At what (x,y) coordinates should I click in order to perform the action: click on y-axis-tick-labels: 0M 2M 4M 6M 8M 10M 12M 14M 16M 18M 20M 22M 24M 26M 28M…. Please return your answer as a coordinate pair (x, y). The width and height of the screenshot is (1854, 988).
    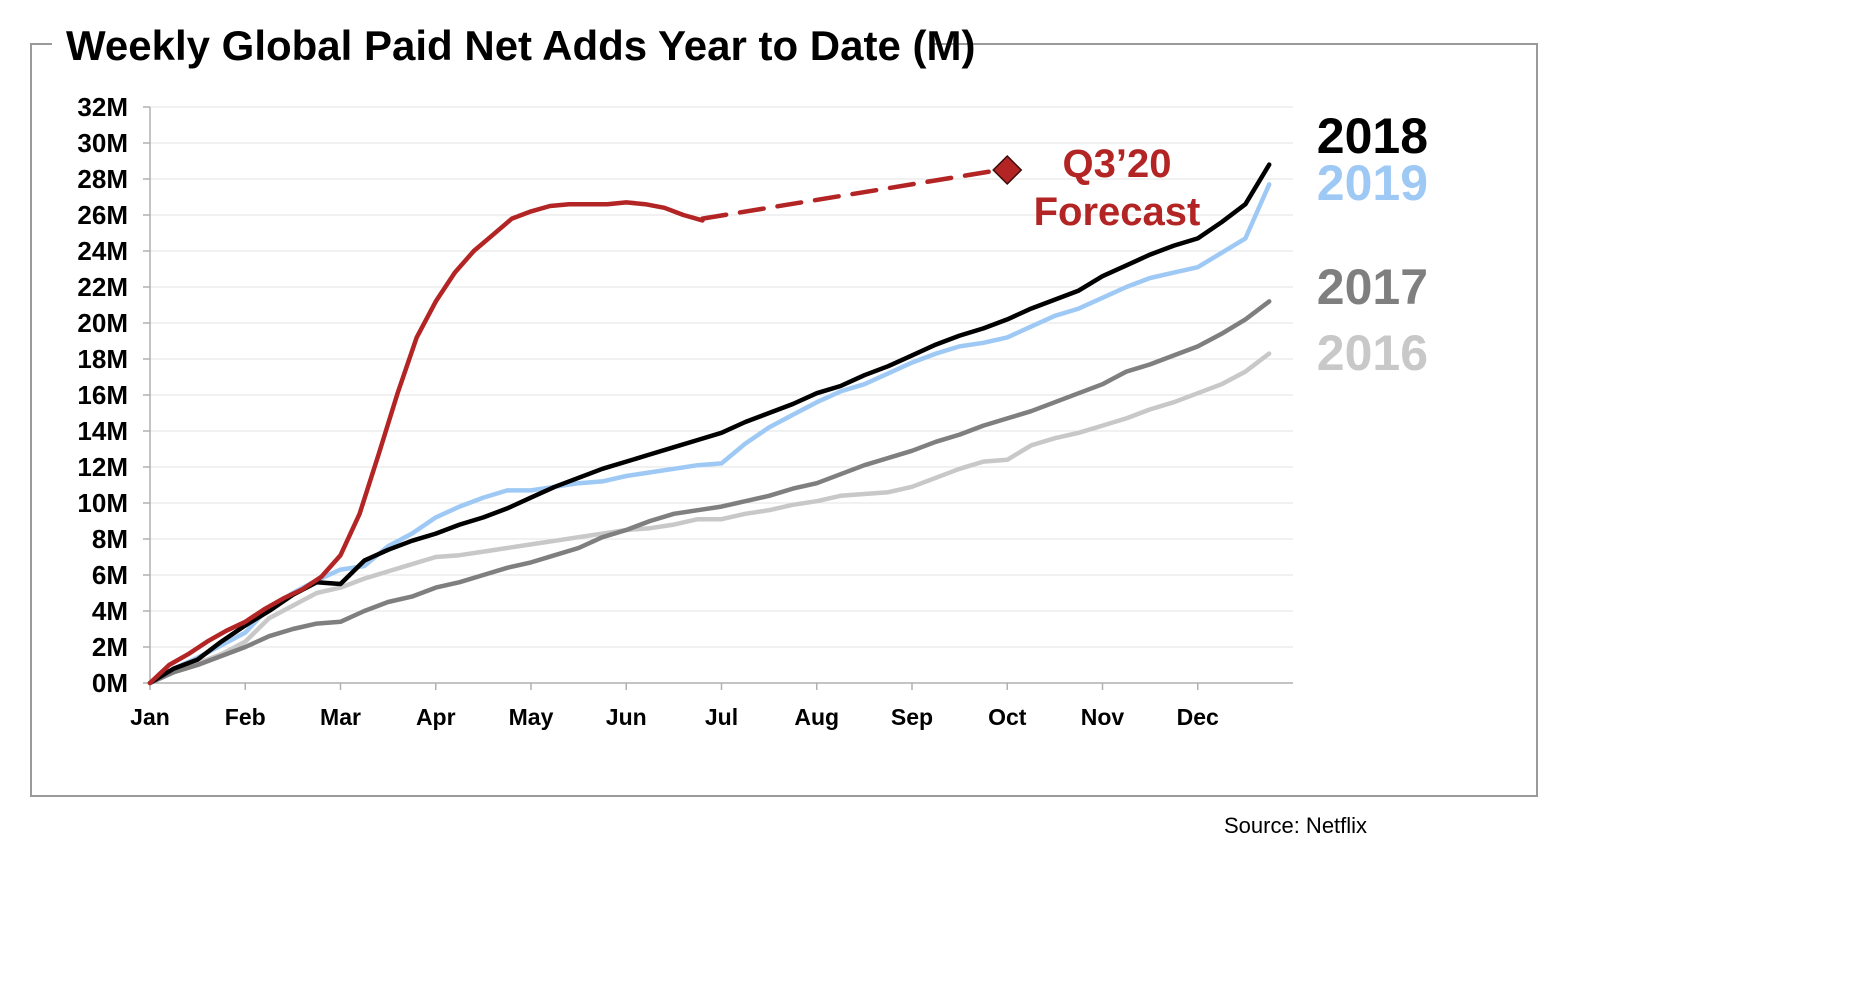
    Looking at the image, I should click on (102, 395).